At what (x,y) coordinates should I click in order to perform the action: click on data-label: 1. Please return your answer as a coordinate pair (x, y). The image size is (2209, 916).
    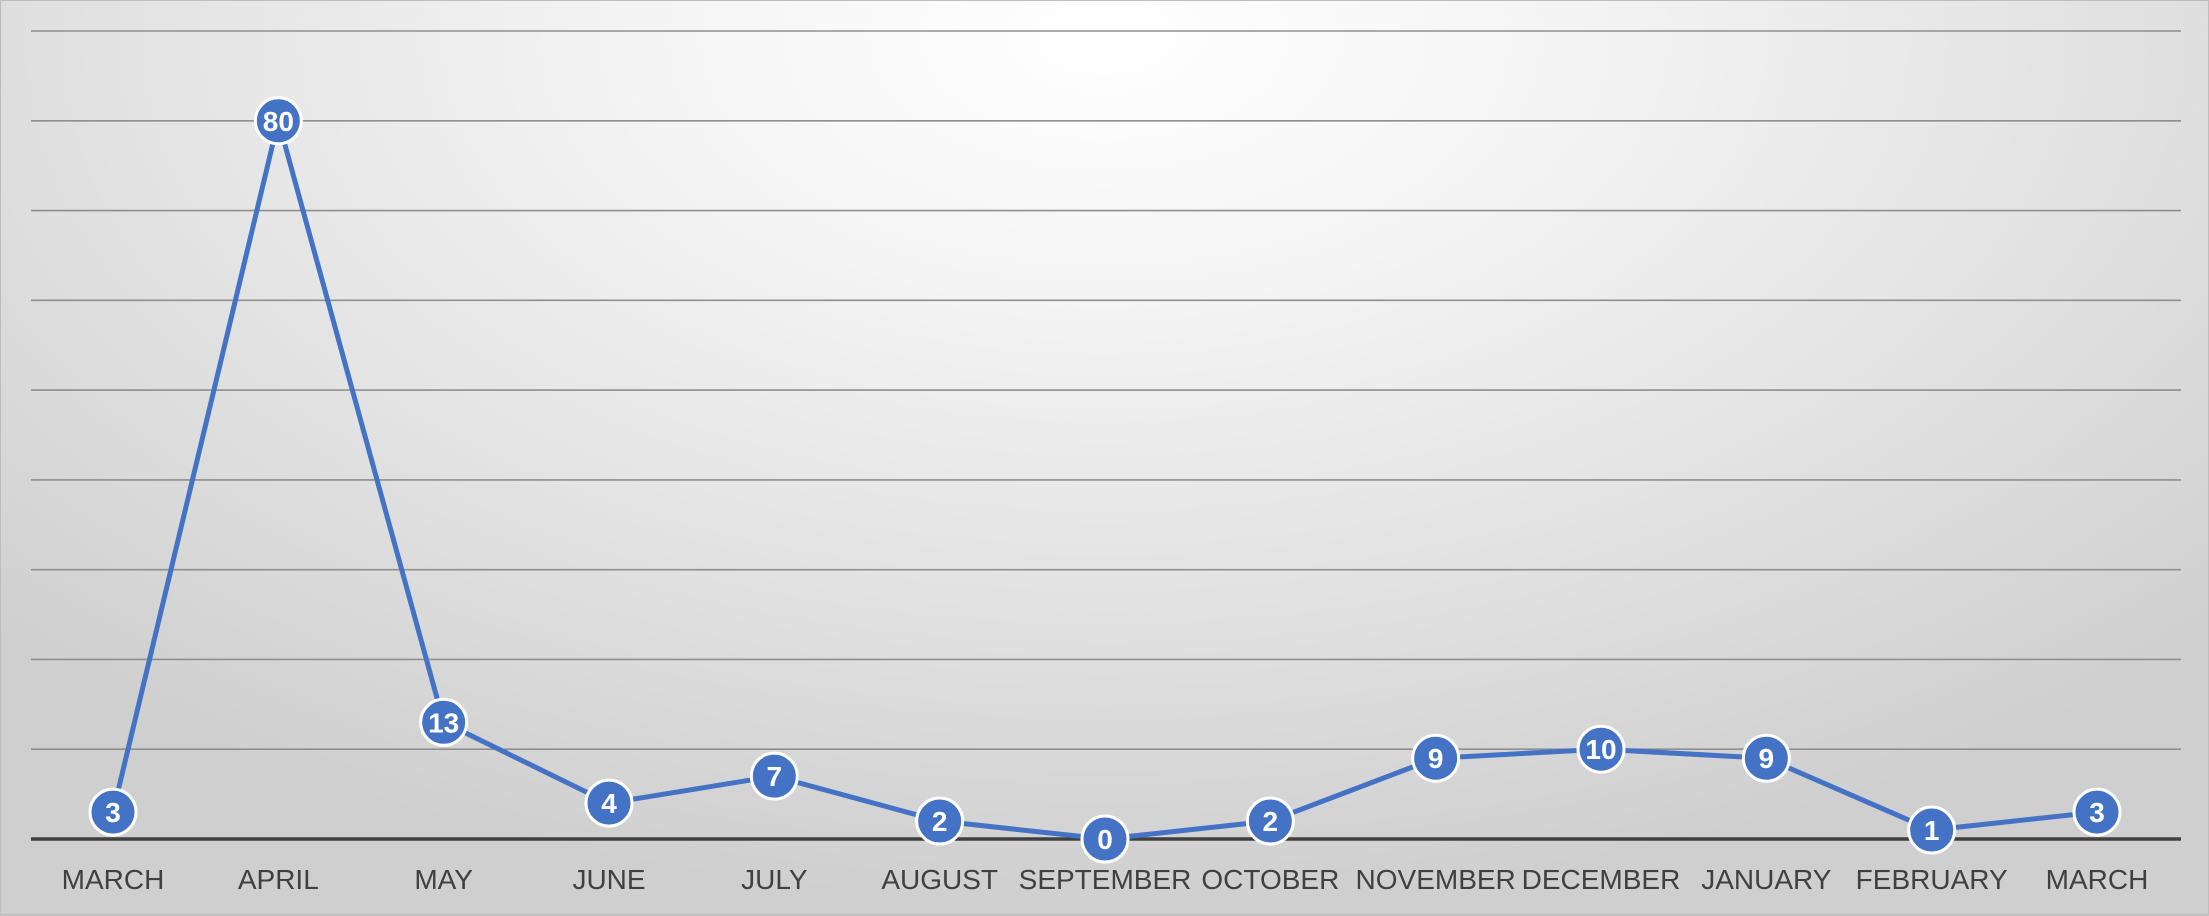
    Looking at the image, I should click on (1932, 830).